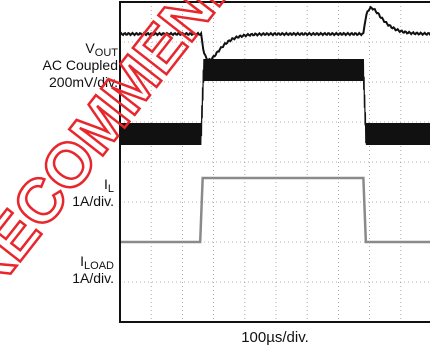  What do you see at coordinates (274, 33) in the screenshot?
I see `trace-vout` at bounding box center [274, 33].